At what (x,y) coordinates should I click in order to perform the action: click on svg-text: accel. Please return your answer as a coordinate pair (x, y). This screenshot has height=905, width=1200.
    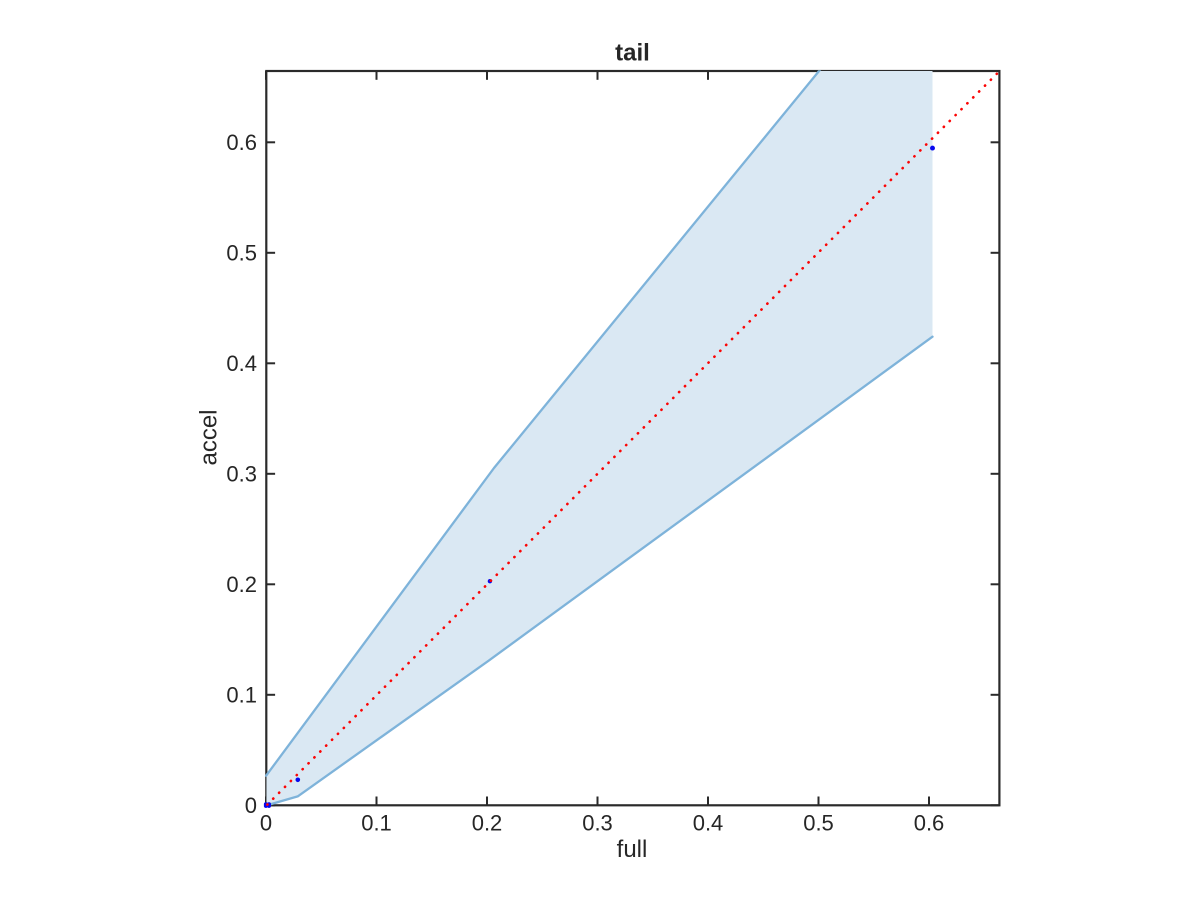
    Looking at the image, I should click on (209, 437).